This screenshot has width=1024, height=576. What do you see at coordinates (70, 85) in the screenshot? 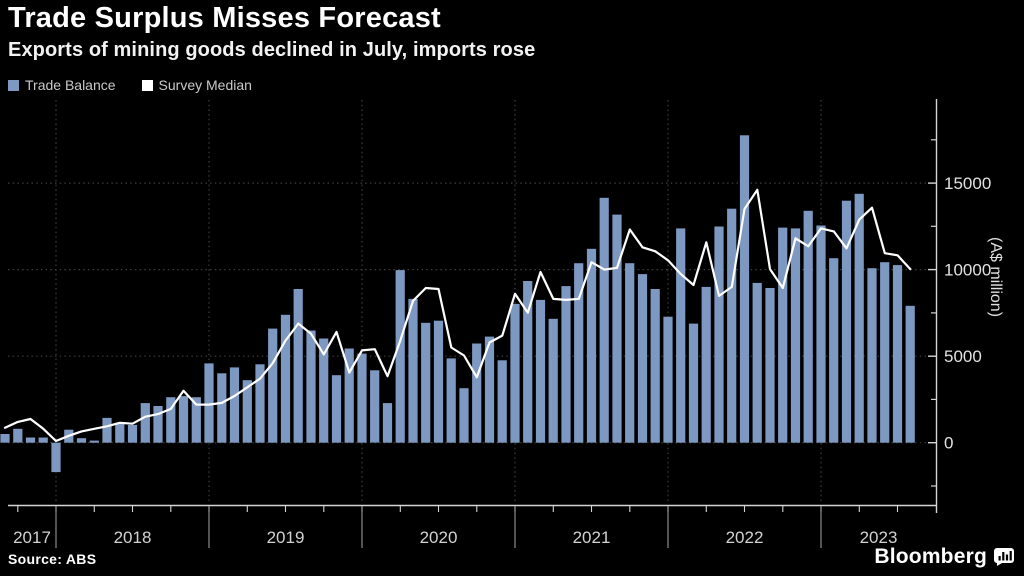
I see `legend-label-trade-balance: Trade Balance` at bounding box center [70, 85].